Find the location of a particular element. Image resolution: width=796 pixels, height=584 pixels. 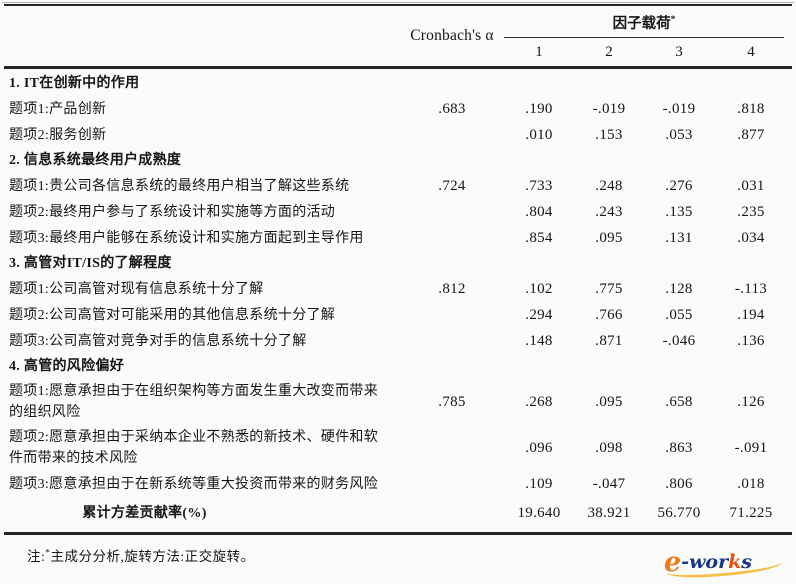

row-label: 题项3:愿意承担由于在新系统等重大投资而带来的财务风险 is located at coordinates (193, 484).